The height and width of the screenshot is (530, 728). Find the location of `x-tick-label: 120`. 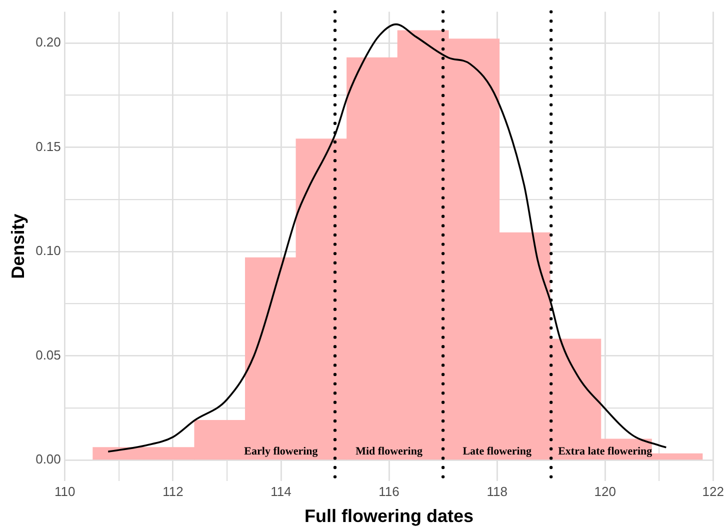

x-tick-label: 120 is located at coordinates (605, 492).